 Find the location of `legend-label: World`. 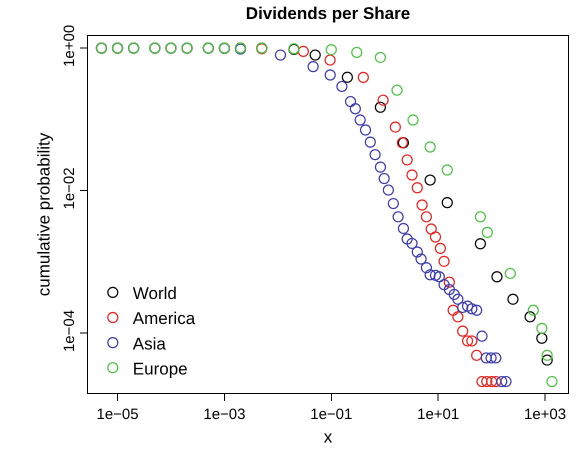

legend-label: World is located at coordinates (154, 294).